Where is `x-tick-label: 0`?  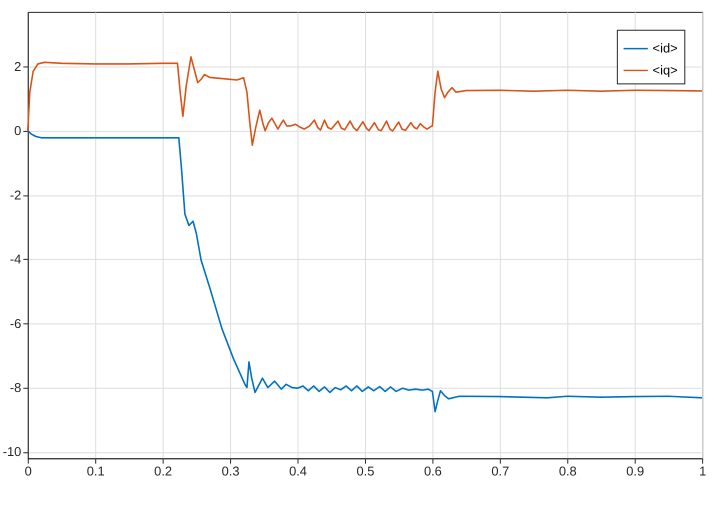 x-tick-label: 0 is located at coordinates (28, 471).